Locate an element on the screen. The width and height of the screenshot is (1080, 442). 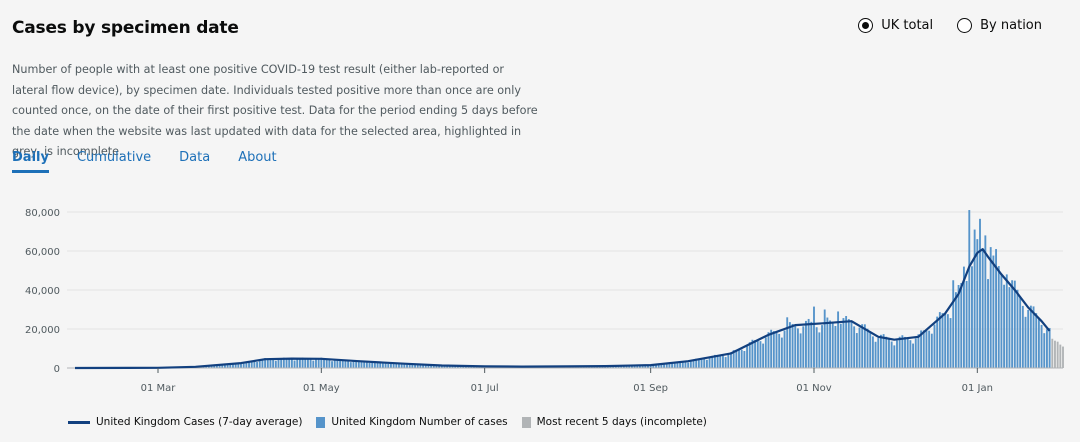
legend-item-average: United Kingdom Cases (7-day average) is located at coordinates (185, 422).